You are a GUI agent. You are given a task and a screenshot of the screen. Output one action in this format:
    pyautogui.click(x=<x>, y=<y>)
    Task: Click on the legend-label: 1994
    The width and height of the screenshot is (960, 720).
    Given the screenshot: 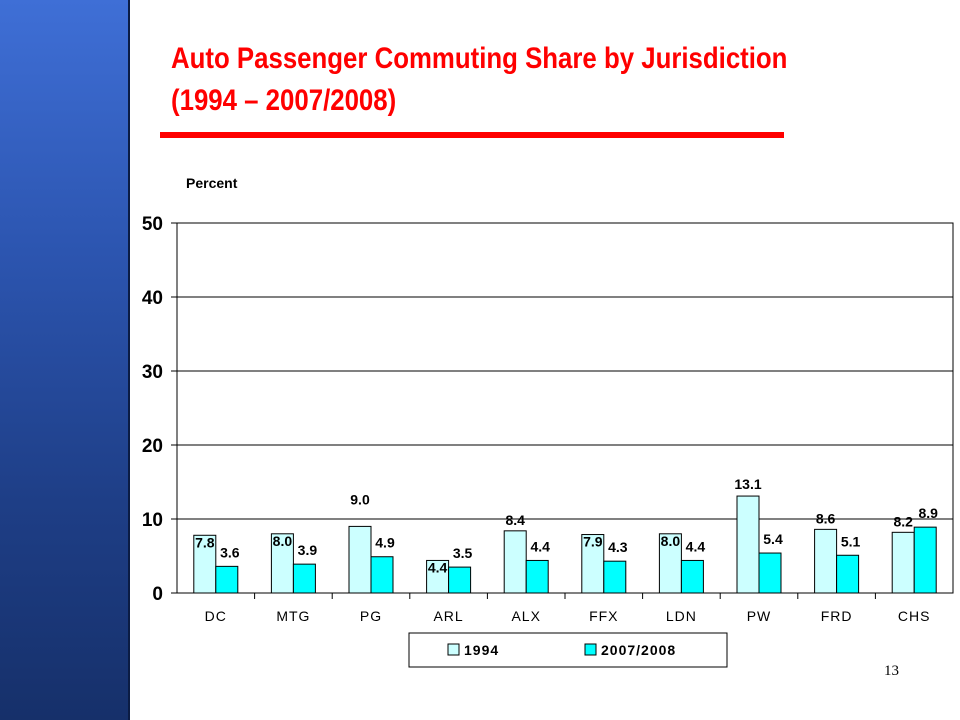 What is the action you would take?
    pyautogui.click(x=481, y=650)
    